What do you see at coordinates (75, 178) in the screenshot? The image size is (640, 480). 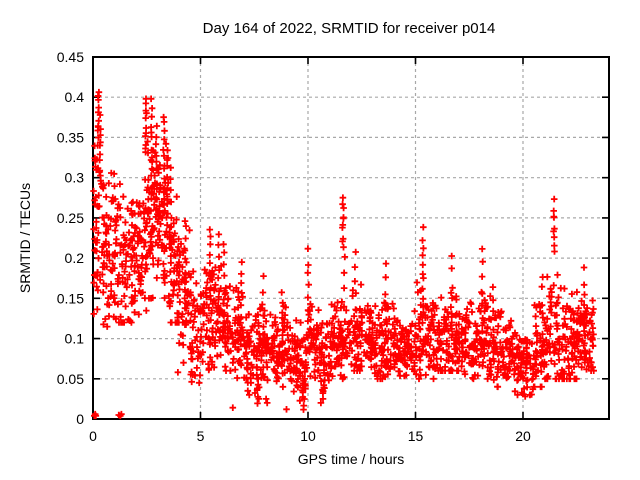 I see `y-tick-label: 0.3` at bounding box center [75, 178].